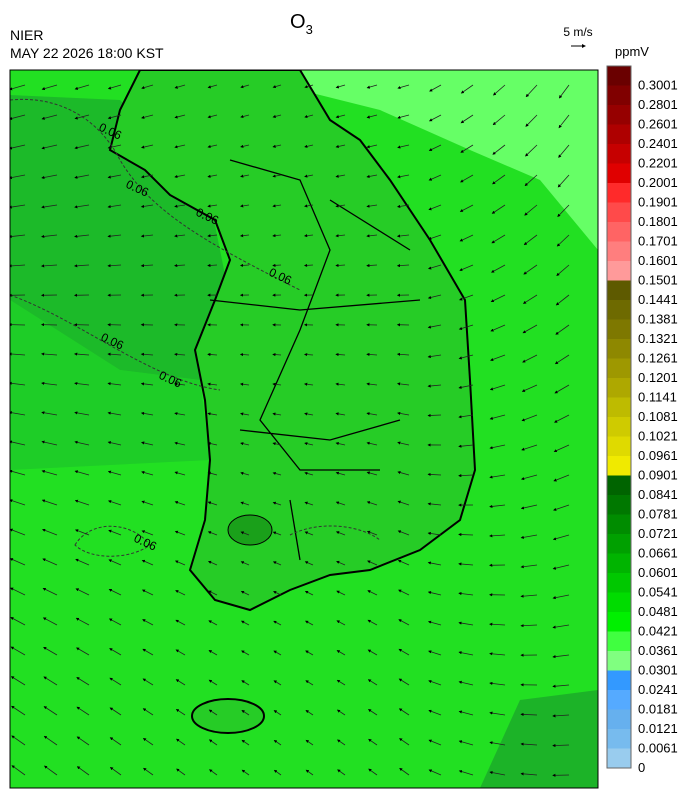 Image resolution: width=692 pixels, height=798 pixels. Describe the element at coordinates (658, 299) in the screenshot. I see `legend-level: 0.1441` at that location.